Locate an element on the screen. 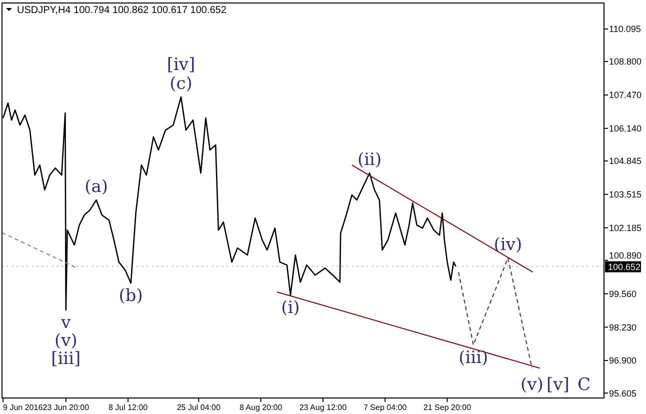  y-tick-label: 98.230 is located at coordinates (623, 327).